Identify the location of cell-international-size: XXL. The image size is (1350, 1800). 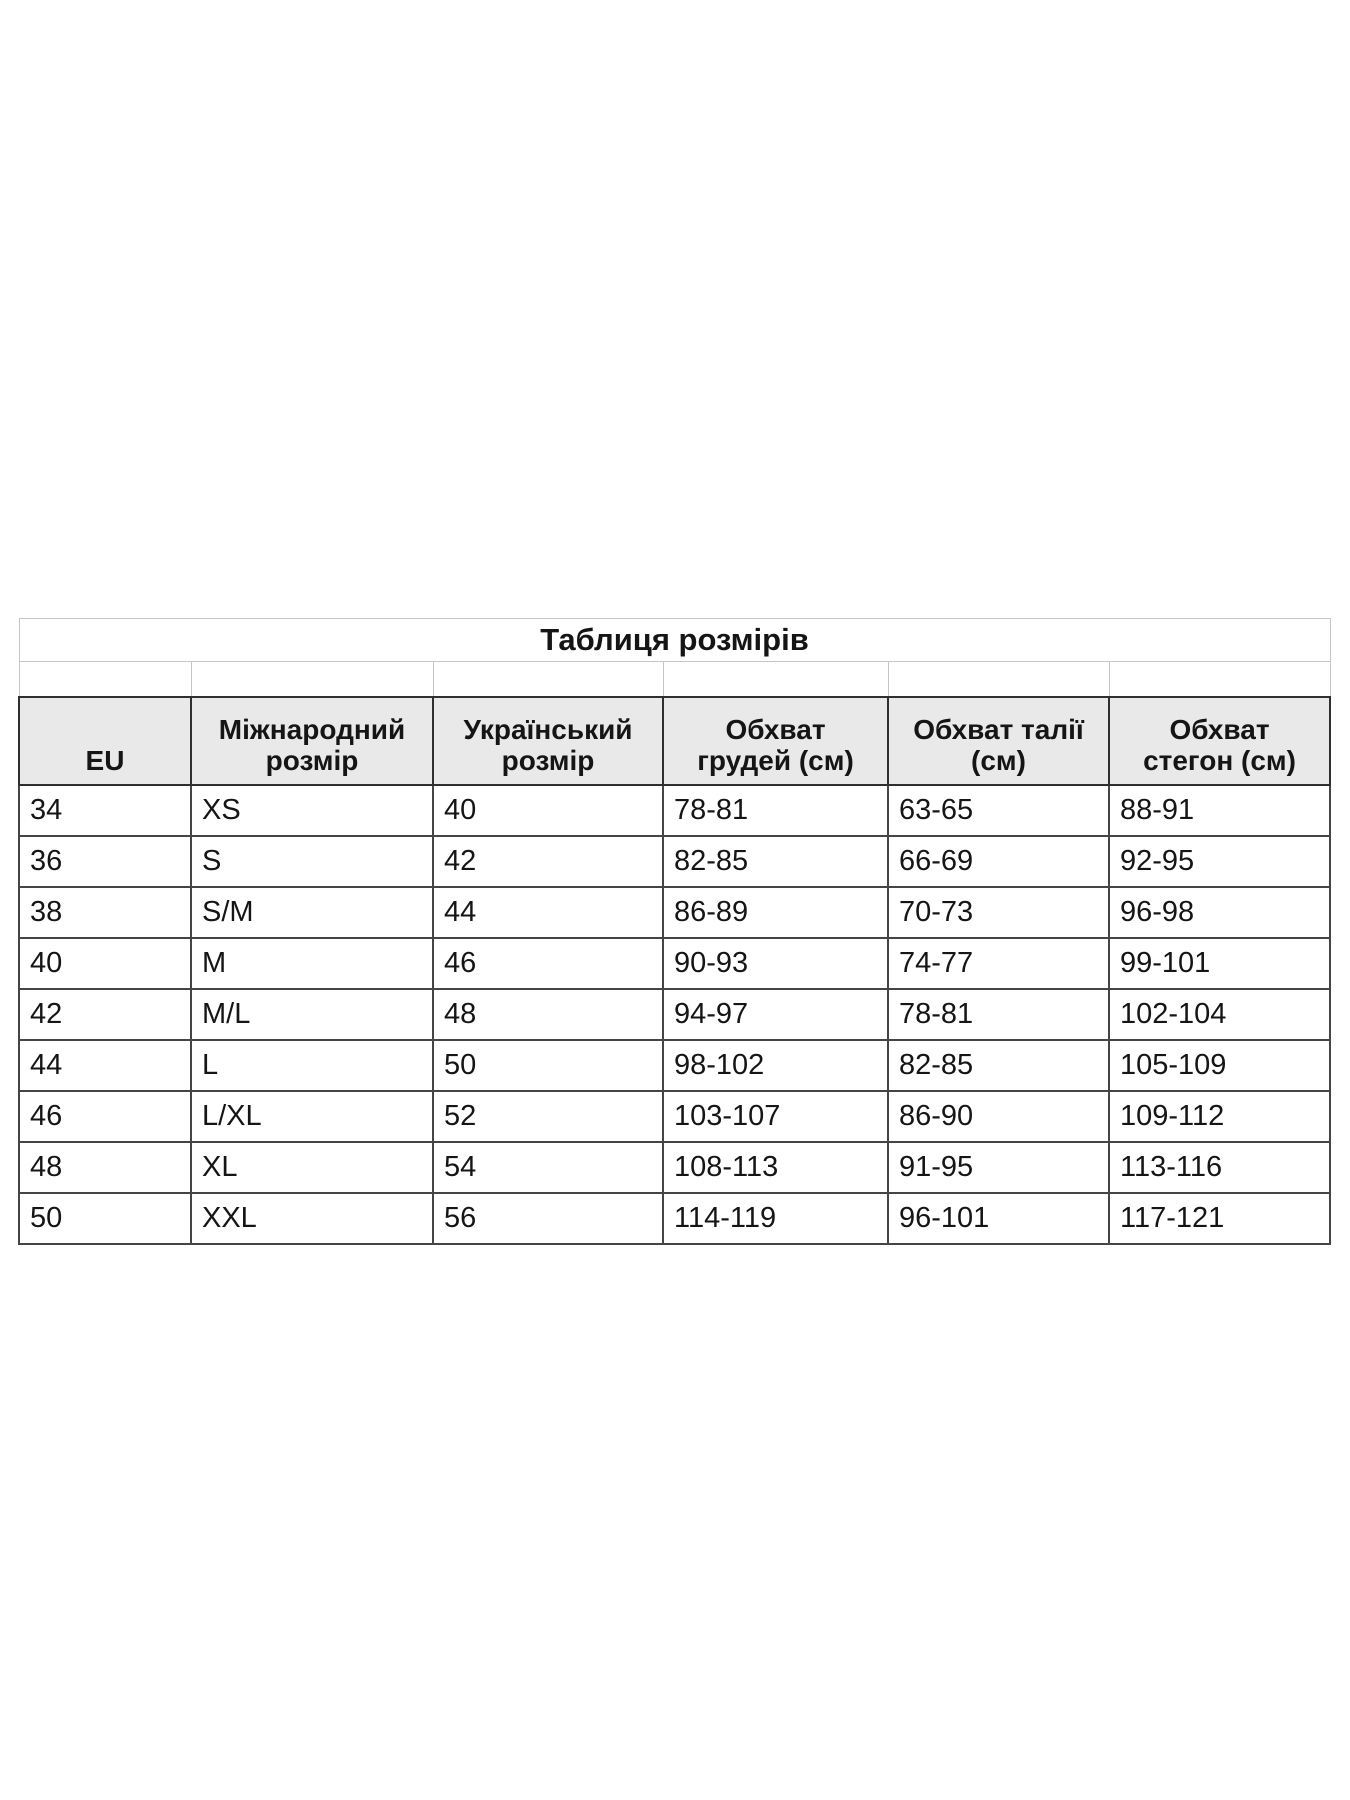
(312, 1218).